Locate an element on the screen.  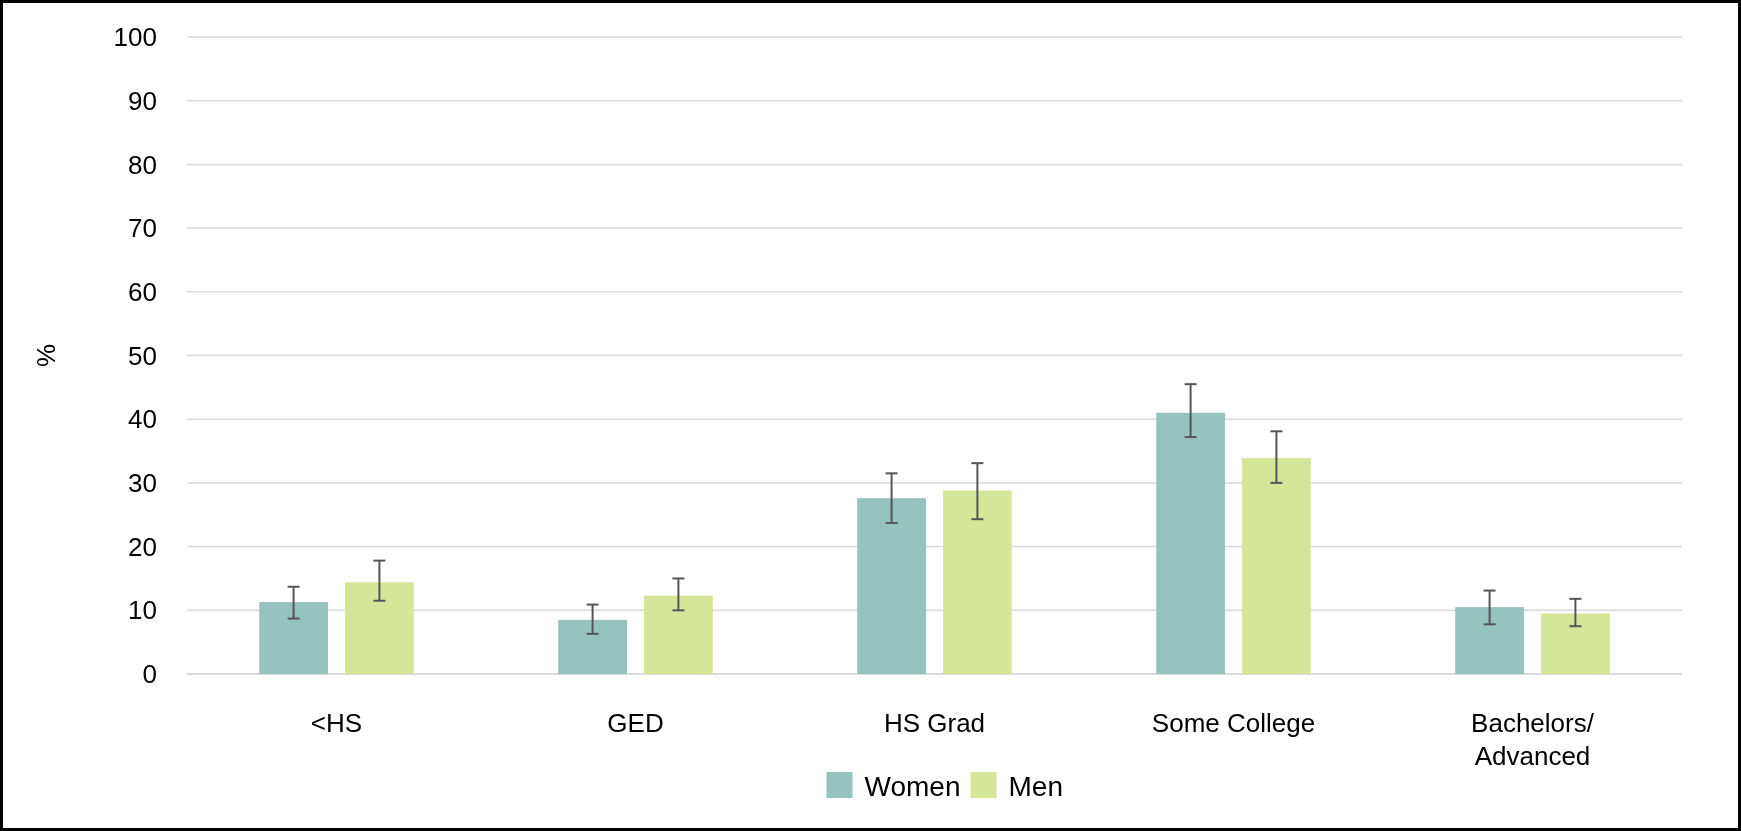
x-tick-label: Bachelors/ Advanced is located at coordinates (1533, 739).